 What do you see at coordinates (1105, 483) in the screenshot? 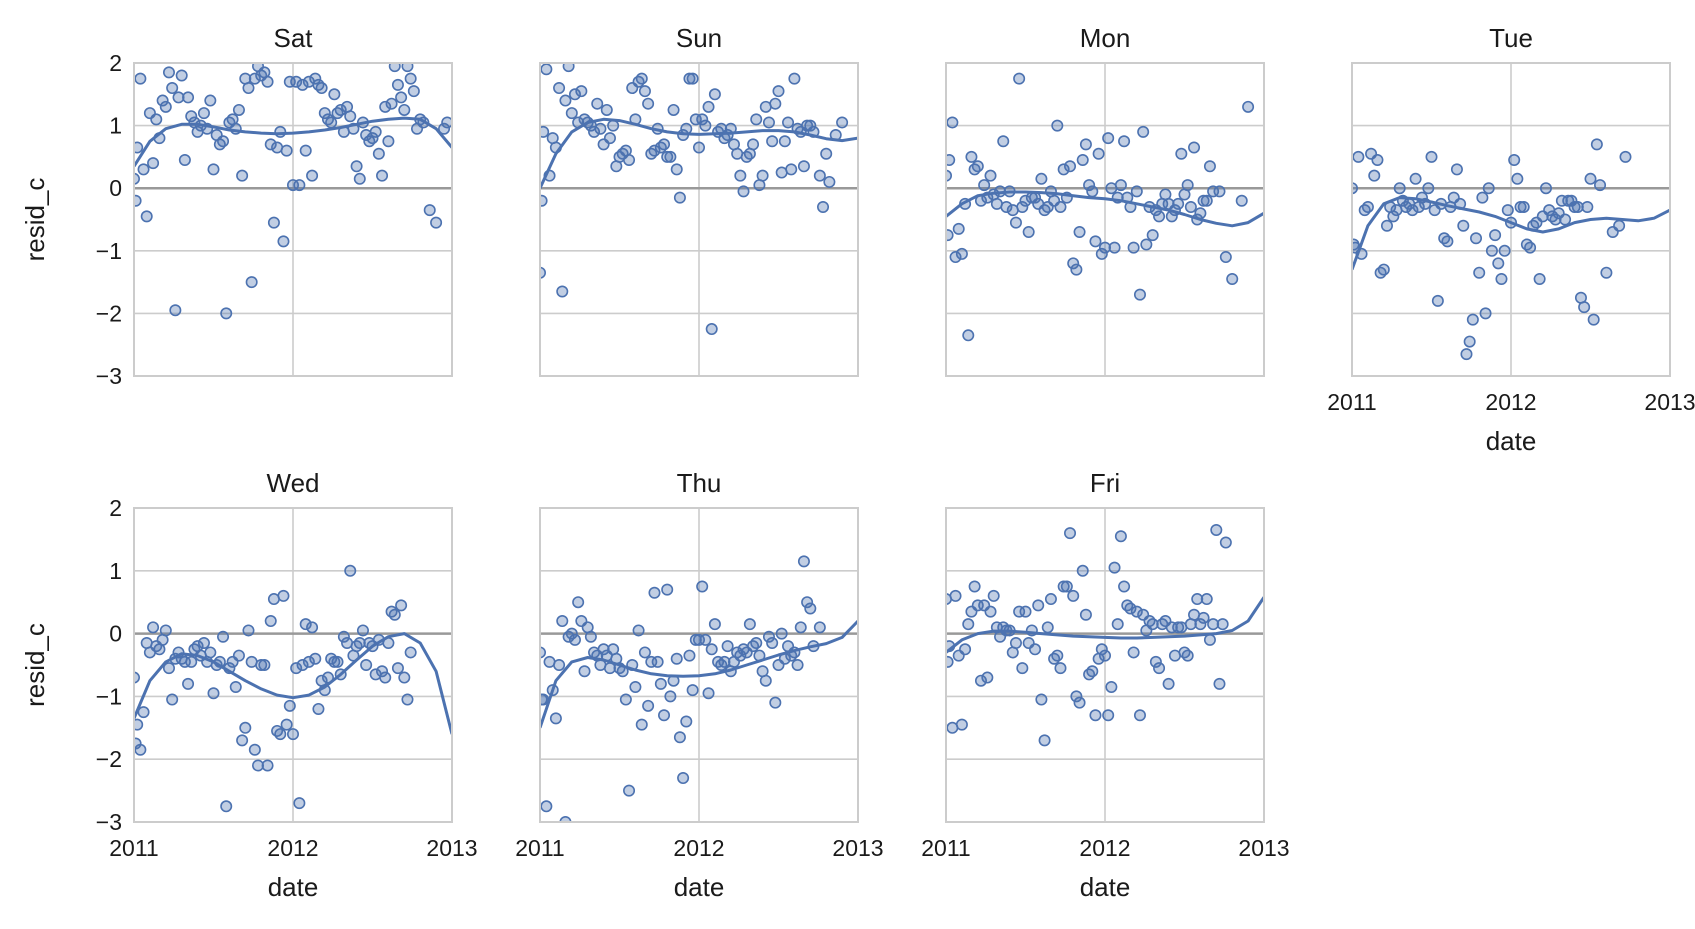
I see `facet-title: Fri` at bounding box center [1105, 483].